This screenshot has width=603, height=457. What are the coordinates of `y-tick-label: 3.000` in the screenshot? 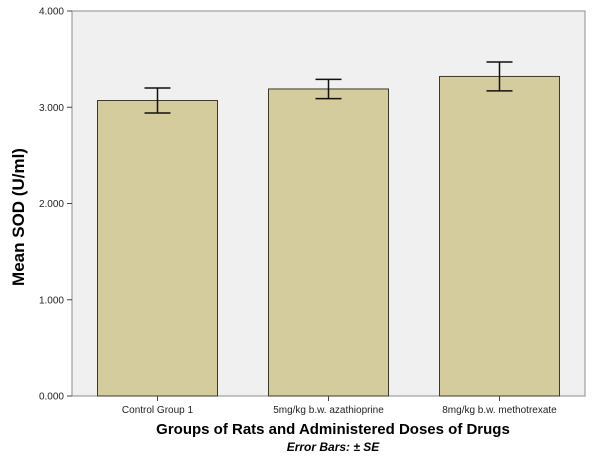 It's located at (51, 108).